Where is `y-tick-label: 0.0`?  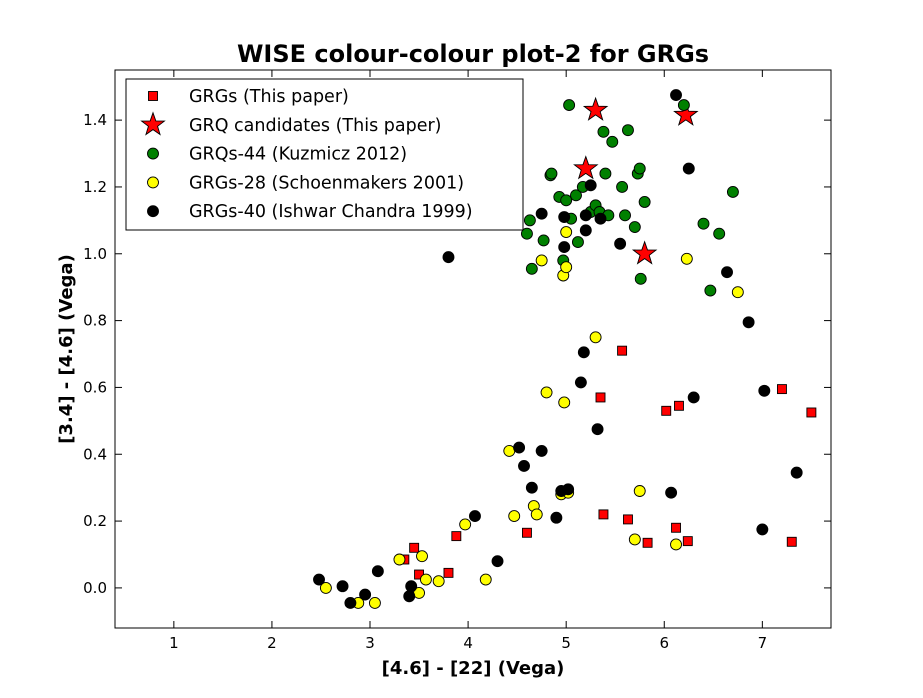 y-tick-label: 0.0 is located at coordinates (95, 588).